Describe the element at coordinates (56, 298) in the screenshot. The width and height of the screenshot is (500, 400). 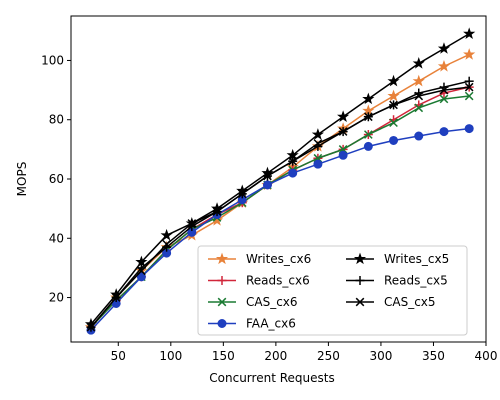
I see `y-tick-label-20: 20` at that location.